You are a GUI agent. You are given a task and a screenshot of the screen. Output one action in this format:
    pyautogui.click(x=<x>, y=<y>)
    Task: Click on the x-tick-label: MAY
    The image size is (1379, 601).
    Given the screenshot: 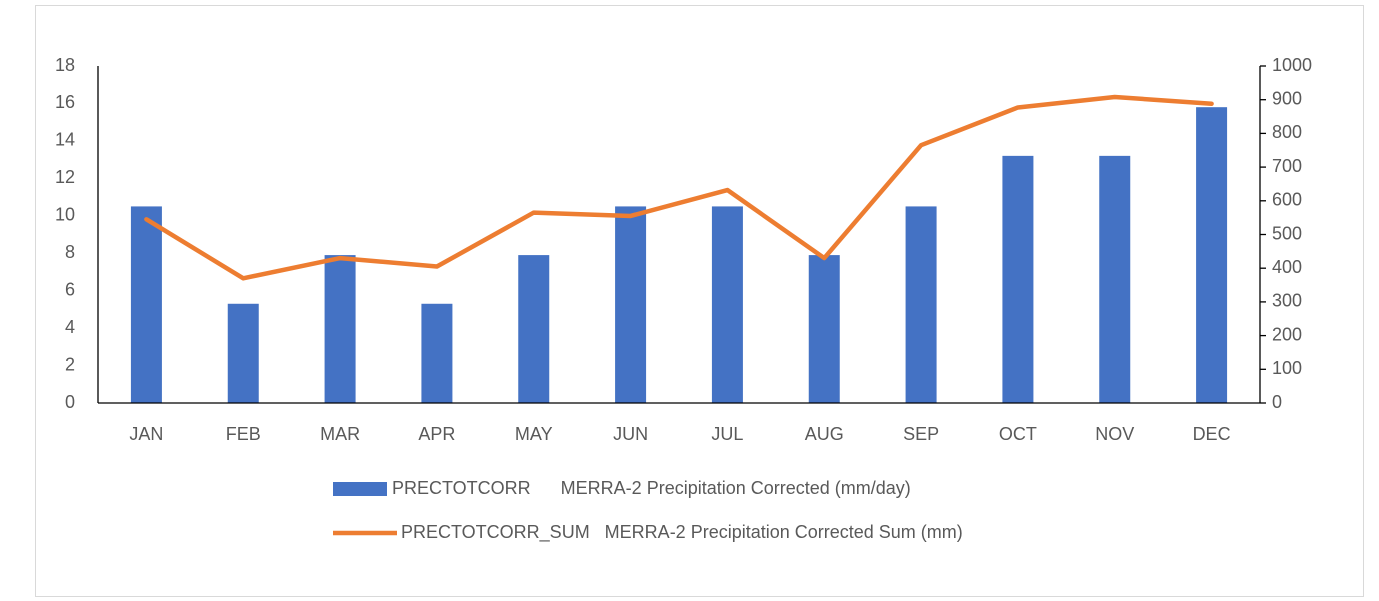 What is the action you would take?
    pyautogui.click(x=534, y=434)
    